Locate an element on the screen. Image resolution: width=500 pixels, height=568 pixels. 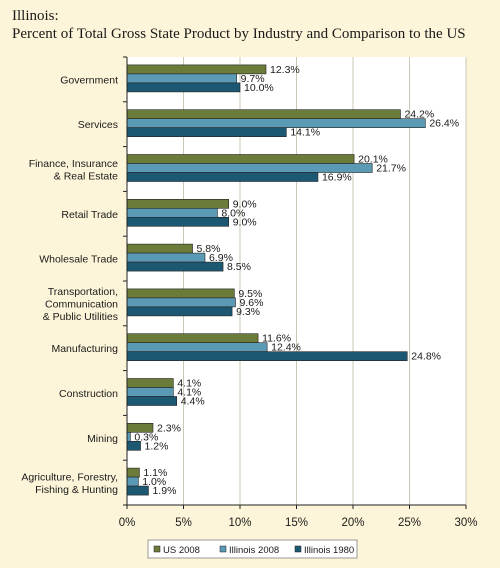
data-label: 2.3% is located at coordinates (169, 428).